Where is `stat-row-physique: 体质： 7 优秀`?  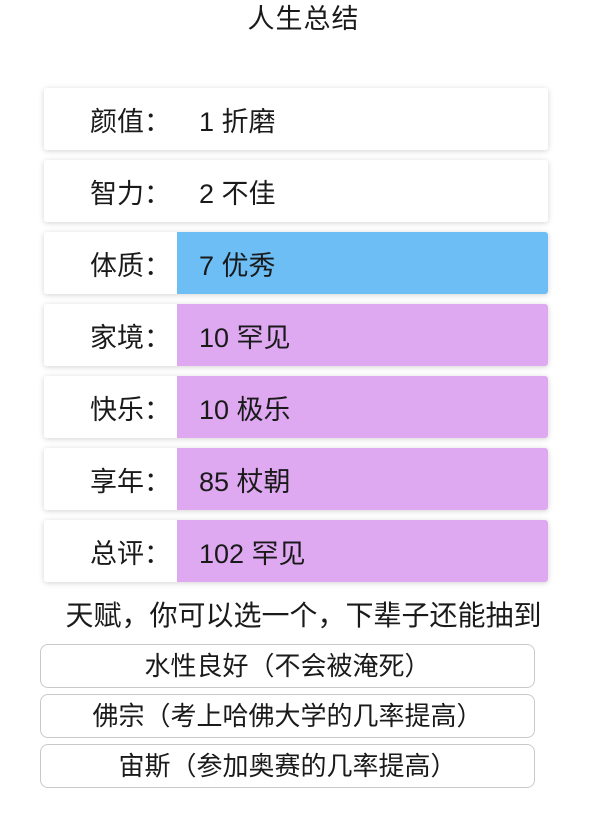 stat-row-physique: 体质： 7 优秀 is located at coordinates (296, 263).